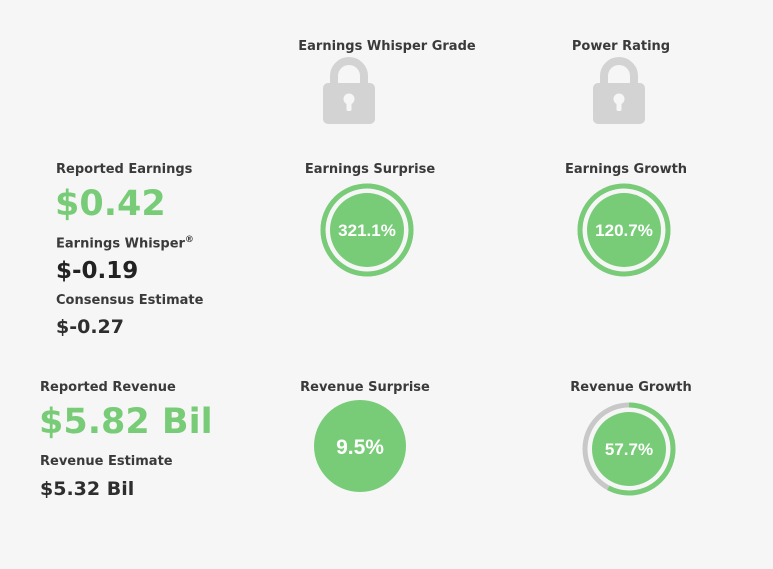  Describe the element at coordinates (130, 300) in the screenshot. I see `consensus-estimate-label: Consensus Estimate` at that location.